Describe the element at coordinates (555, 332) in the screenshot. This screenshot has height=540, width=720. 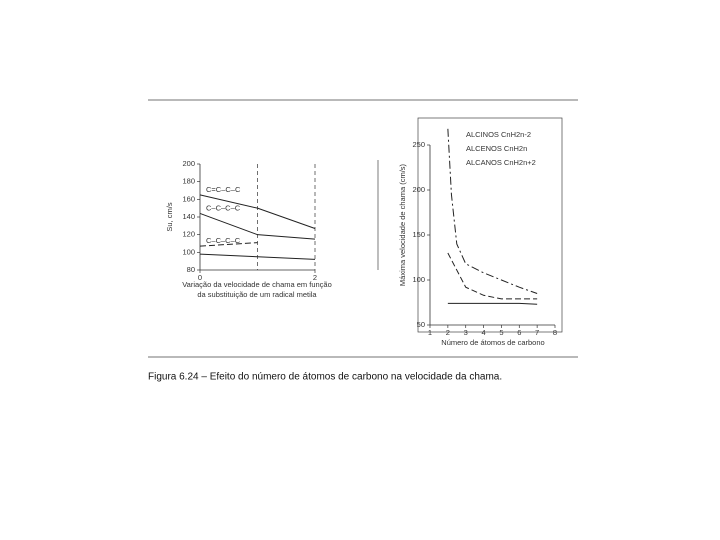
I see `x-tick-label: 8` at that location.